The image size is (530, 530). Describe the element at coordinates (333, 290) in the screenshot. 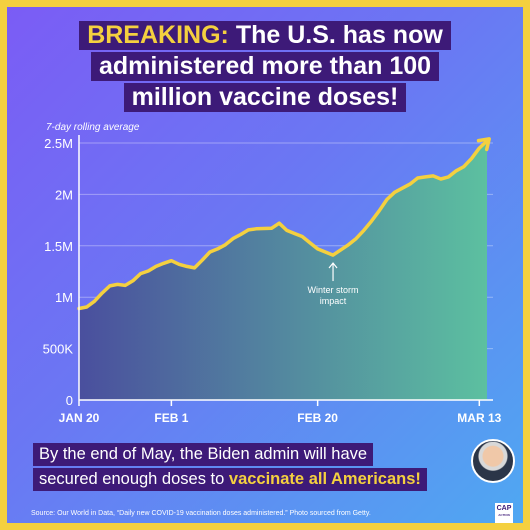

I see `annotation-text-1: Winter storm` at that location.